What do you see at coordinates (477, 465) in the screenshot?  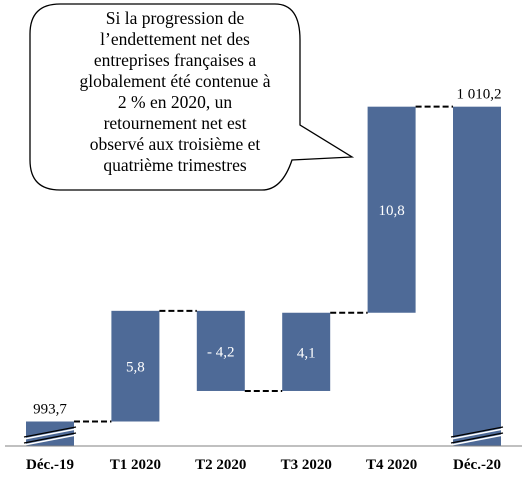 I see `x-tick-label: Déc.-20` at bounding box center [477, 465].